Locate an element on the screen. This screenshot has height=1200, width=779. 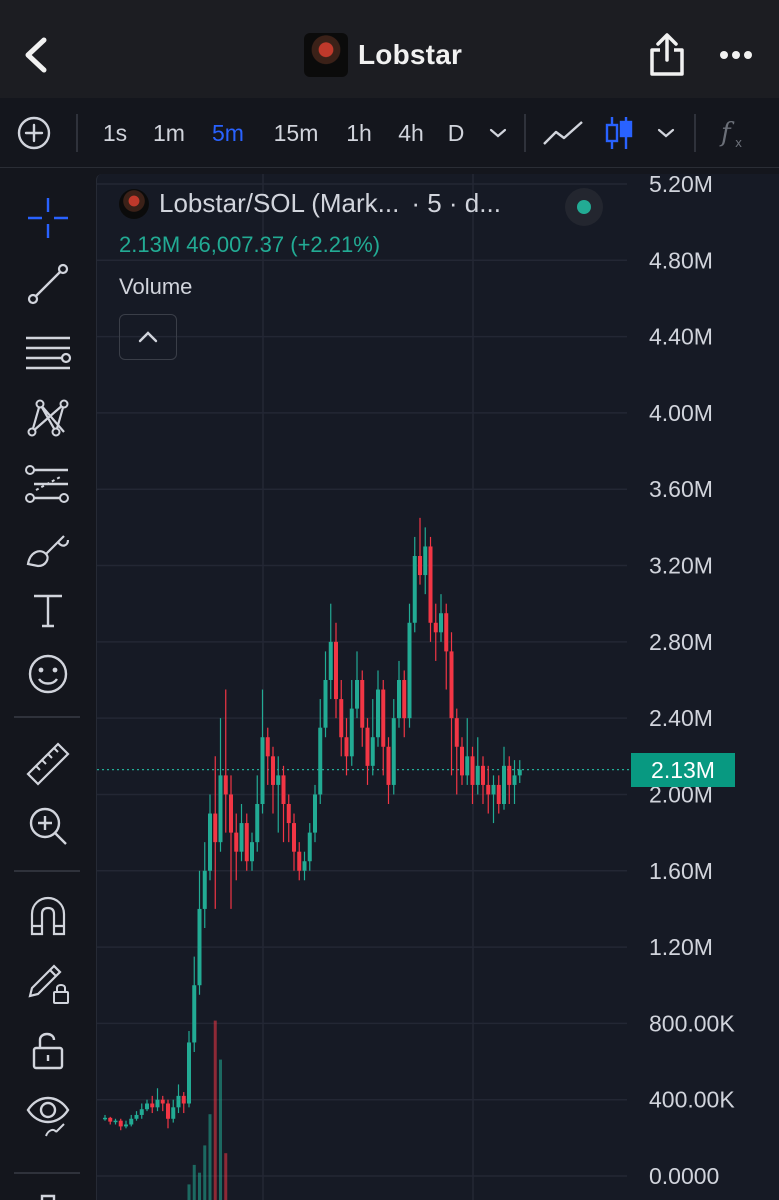
token-avatar is located at coordinates (326, 55).